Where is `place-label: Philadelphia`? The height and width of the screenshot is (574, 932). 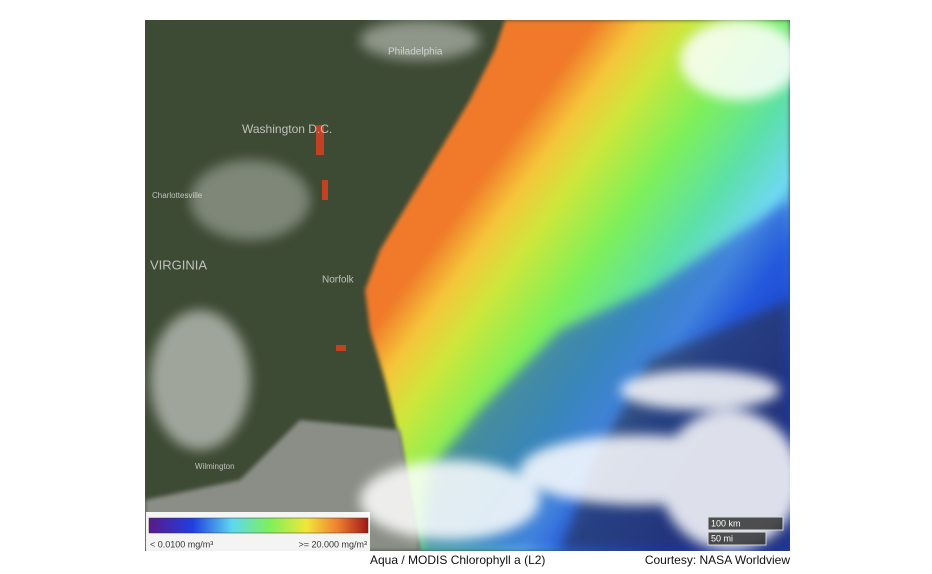
place-label: Philadelphia is located at coordinates (415, 52).